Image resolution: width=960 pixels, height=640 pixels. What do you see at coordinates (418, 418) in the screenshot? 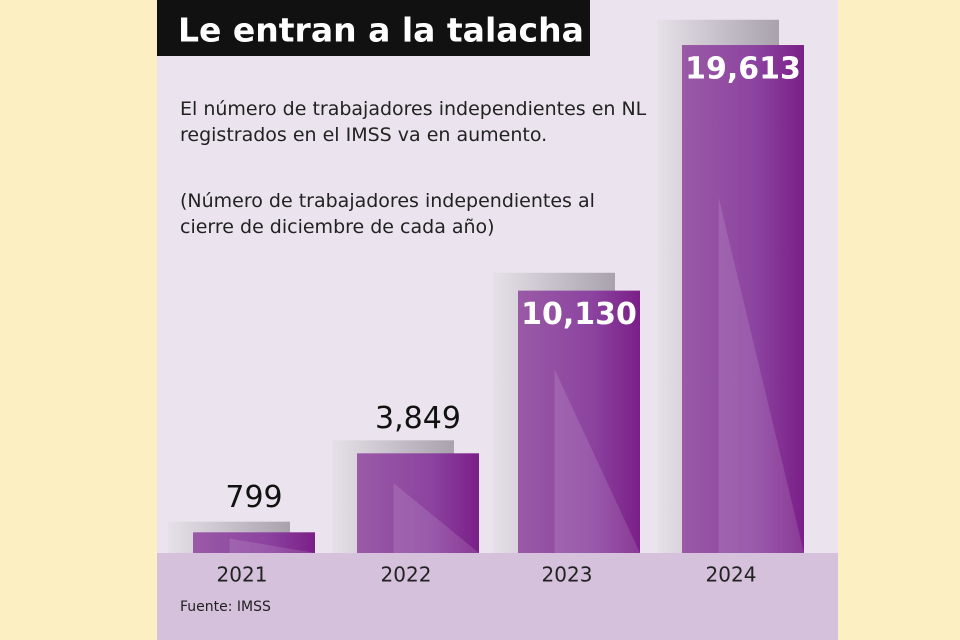
I see `value-label: 3,849` at bounding box center [418, 418].